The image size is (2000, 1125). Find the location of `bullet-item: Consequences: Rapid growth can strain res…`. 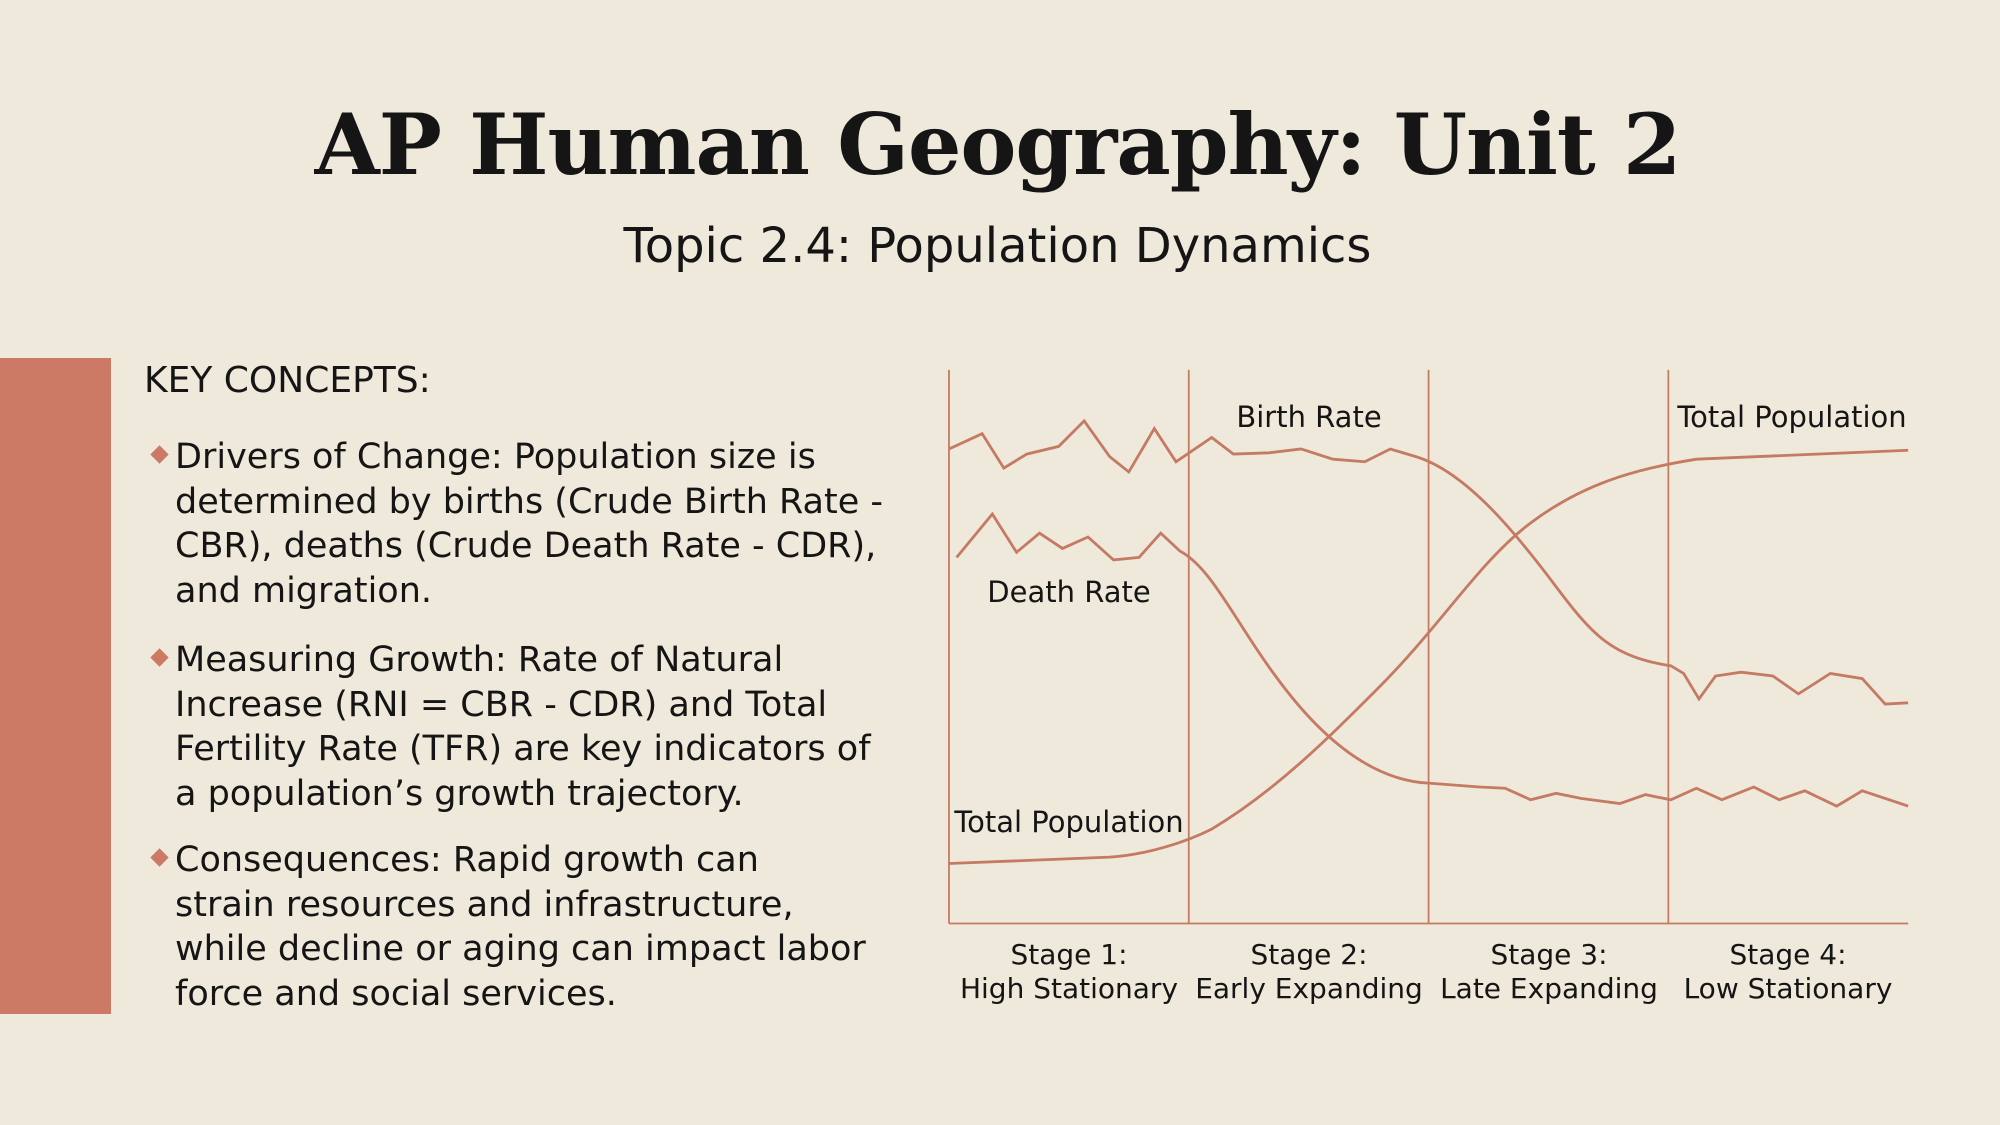

bullet-item: Consequences: Rapid growth can strain res… is located at coordinates (508, 927).